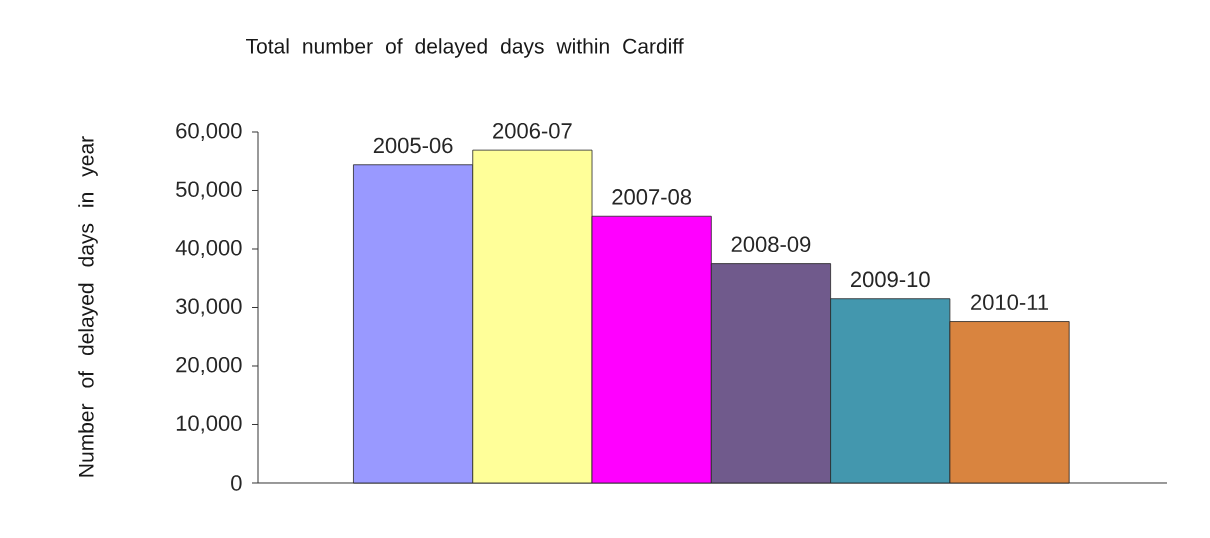 This screenshot has height=538, width=1210. Describe the element at coordinates (209, 190) in the screenshot. I see `y-tick-label: 50,000` at that location.